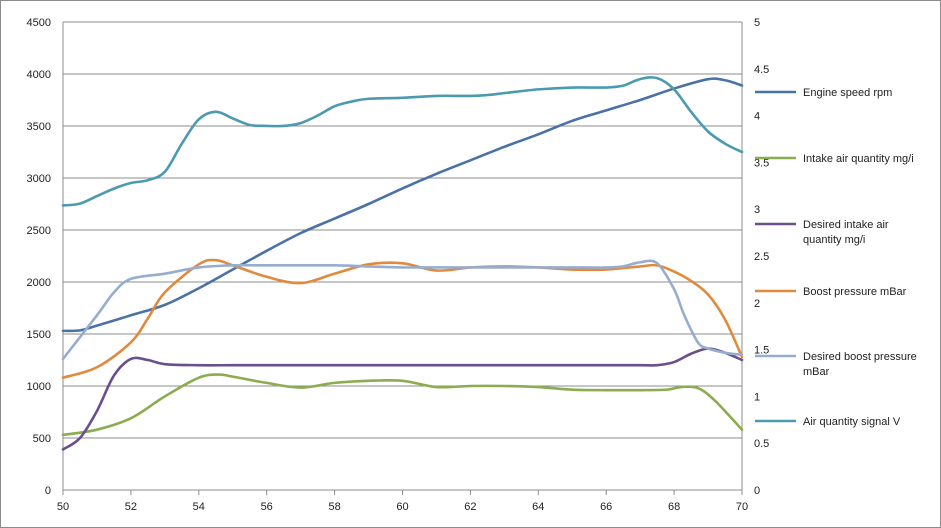 The image size is (941, 528). I want to click on x-tick-label: 68, so click(674, 507).